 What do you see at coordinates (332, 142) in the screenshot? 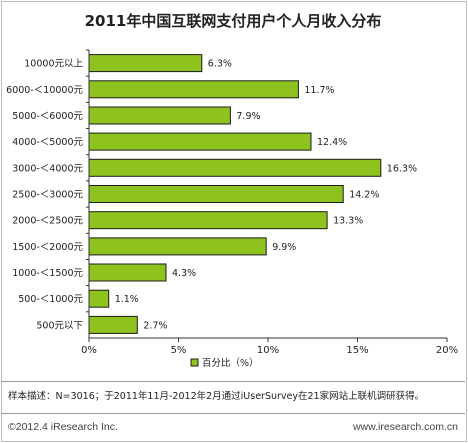
I see `data-label-3: 12.4%` at bounding box center [332, 142].